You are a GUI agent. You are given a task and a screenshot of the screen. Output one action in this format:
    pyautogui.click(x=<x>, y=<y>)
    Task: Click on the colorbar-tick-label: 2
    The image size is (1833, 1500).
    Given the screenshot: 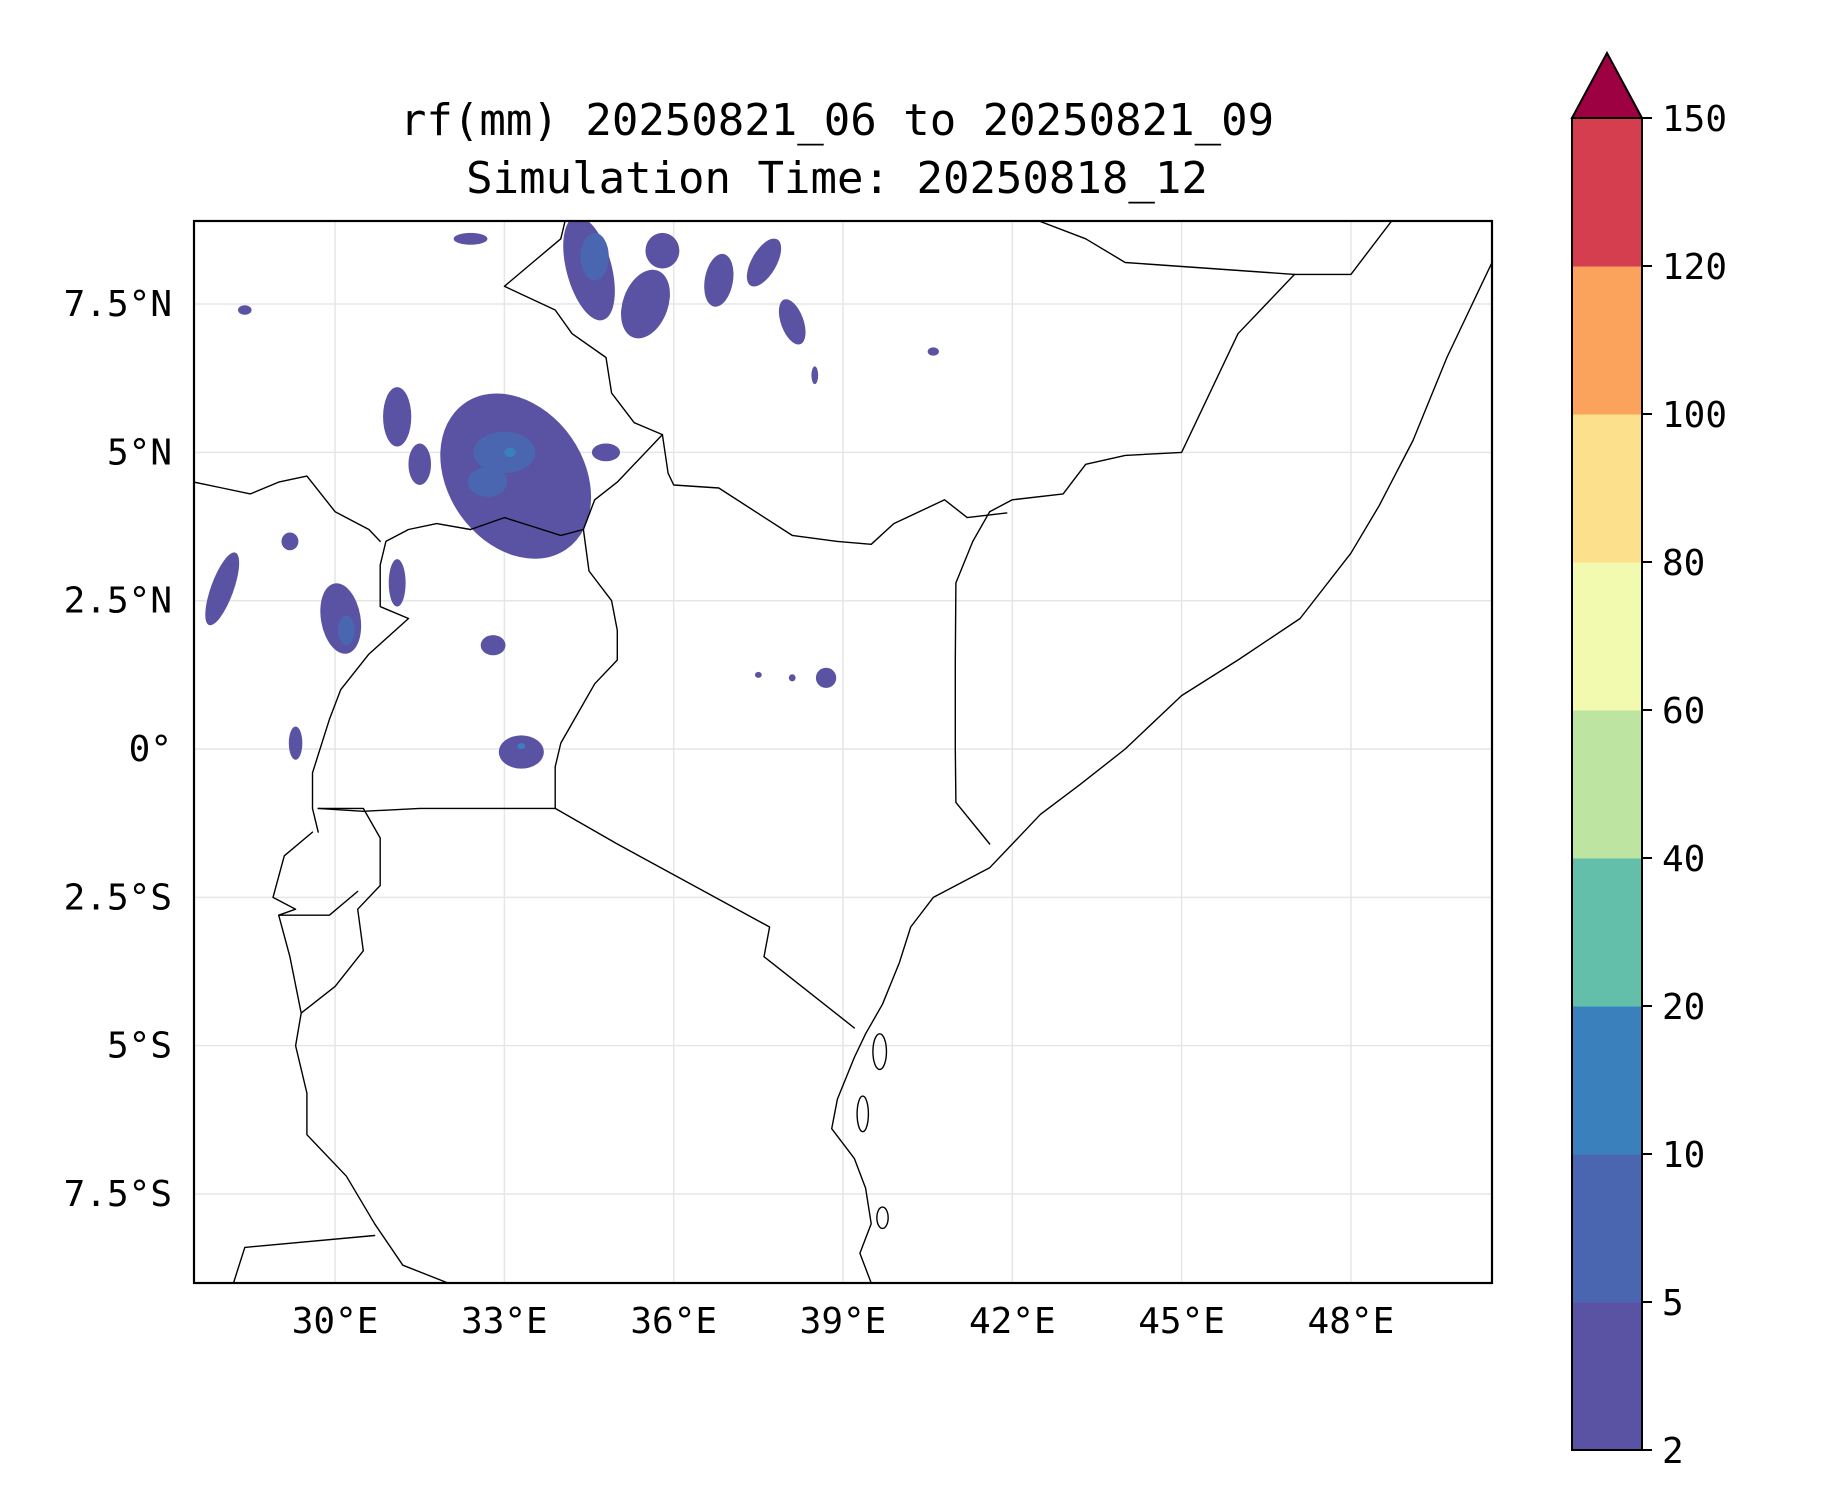 What is the action you would take?
    pyautogui.click(x=1673, y=1451)
    